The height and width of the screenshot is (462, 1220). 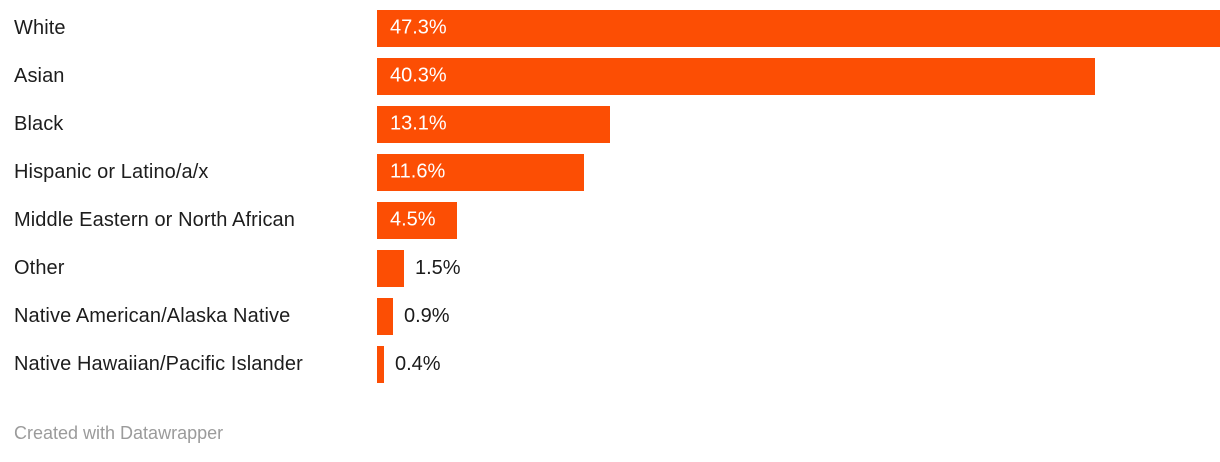 What do you see at coordinates (798, 220) in the screenshot?
I see `bar-track: 4.5%` at bounding box center [798, 220].